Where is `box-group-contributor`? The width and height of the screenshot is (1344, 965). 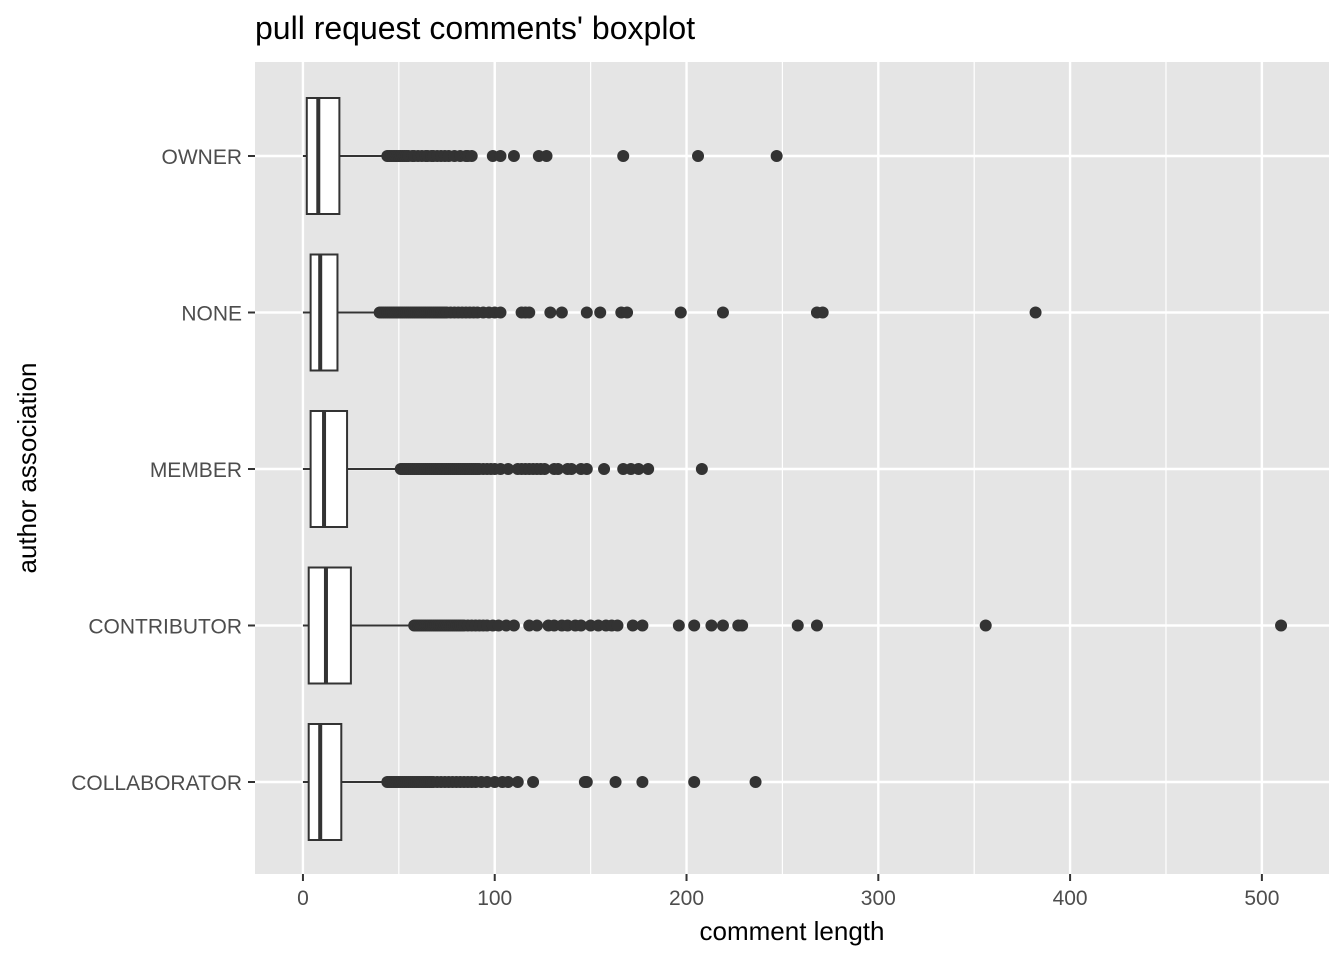
box-group-contributor is located at coordinates (795, 625).